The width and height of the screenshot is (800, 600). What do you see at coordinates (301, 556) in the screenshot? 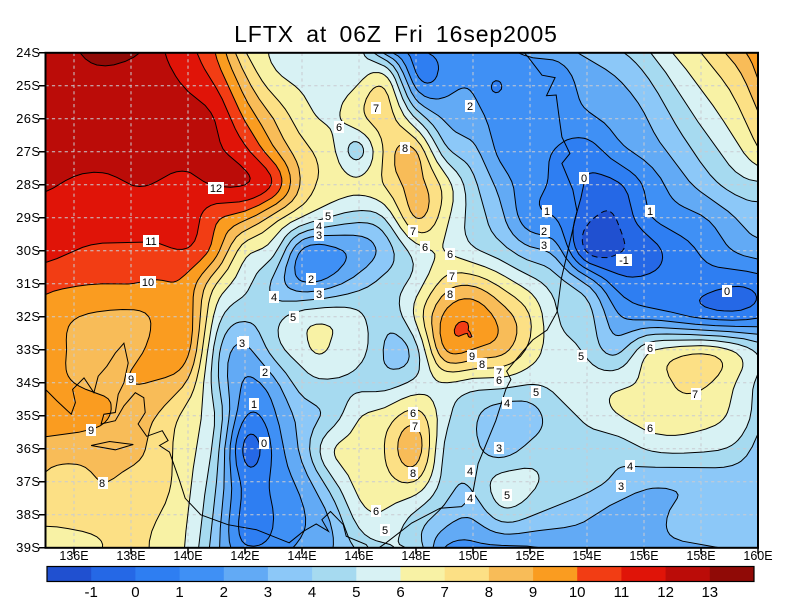
I see `svg-text: 144E` at bounding box center [301, 556].